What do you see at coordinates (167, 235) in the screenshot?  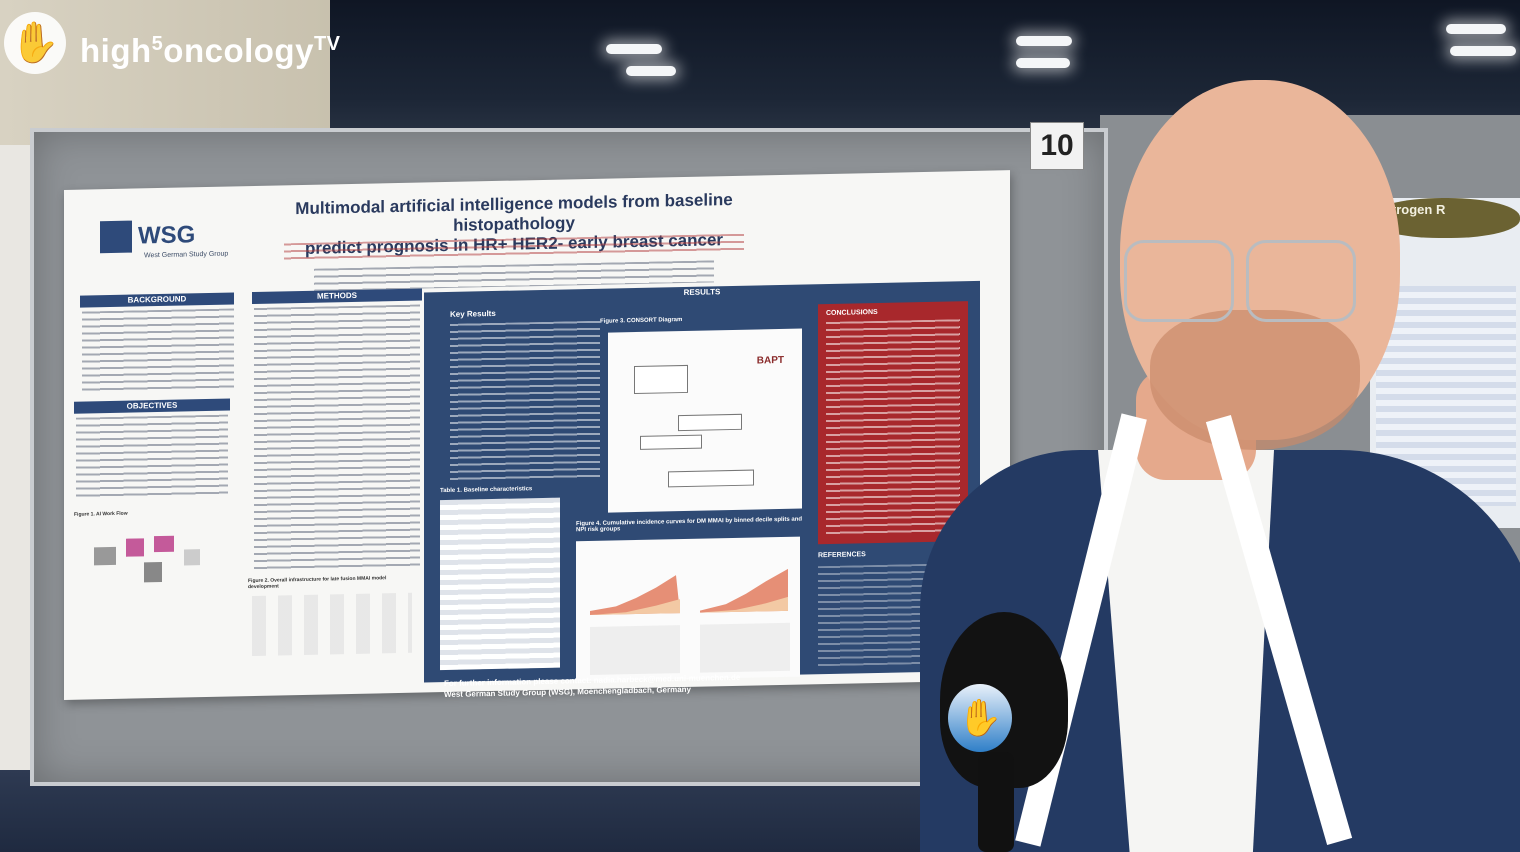 I see `logo-text: WSG` at bounding box center [167, 235].